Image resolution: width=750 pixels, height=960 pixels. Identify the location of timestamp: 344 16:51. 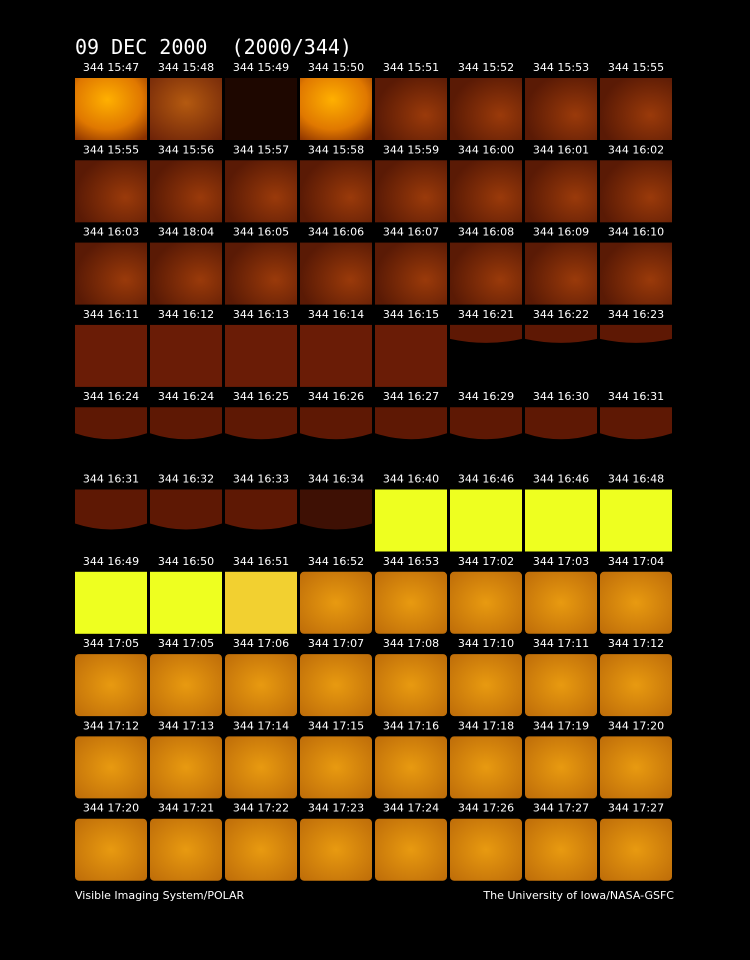
(261, 561).